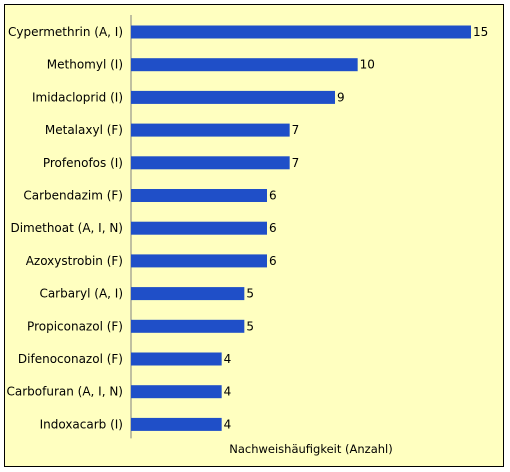 The image size is (510, 472). I want to click on category-label: Profenofos (I), so click(83, 163).